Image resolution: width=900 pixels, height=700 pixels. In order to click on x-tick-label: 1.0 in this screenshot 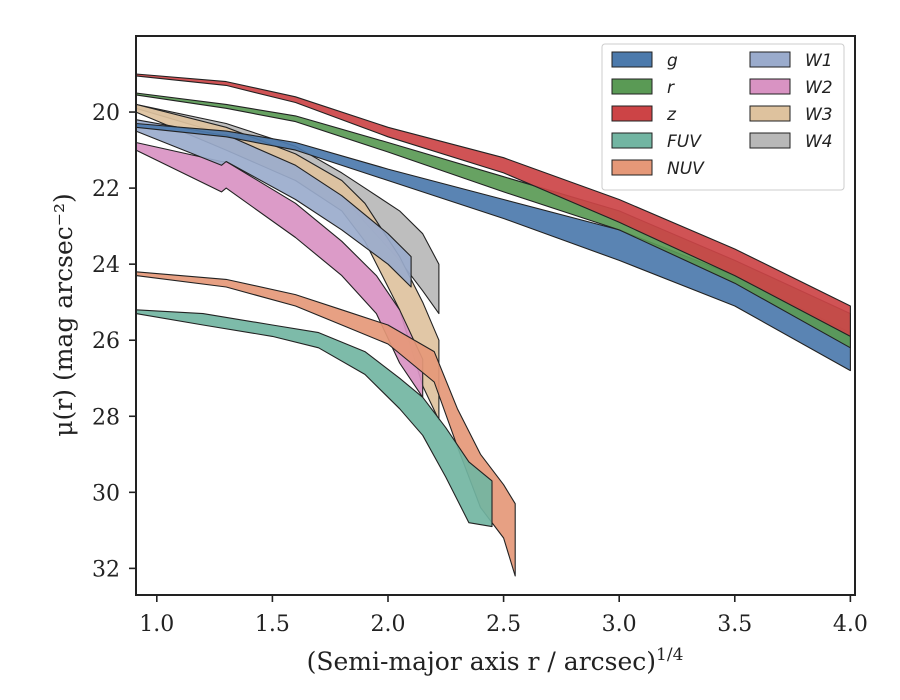, I will do `click(156, 624)`.